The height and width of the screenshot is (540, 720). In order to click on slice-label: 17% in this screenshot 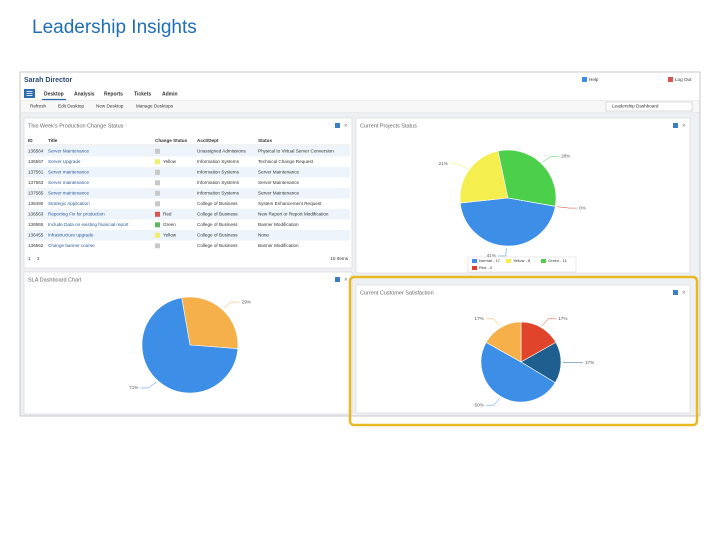, I will do `click(562, 318)`.